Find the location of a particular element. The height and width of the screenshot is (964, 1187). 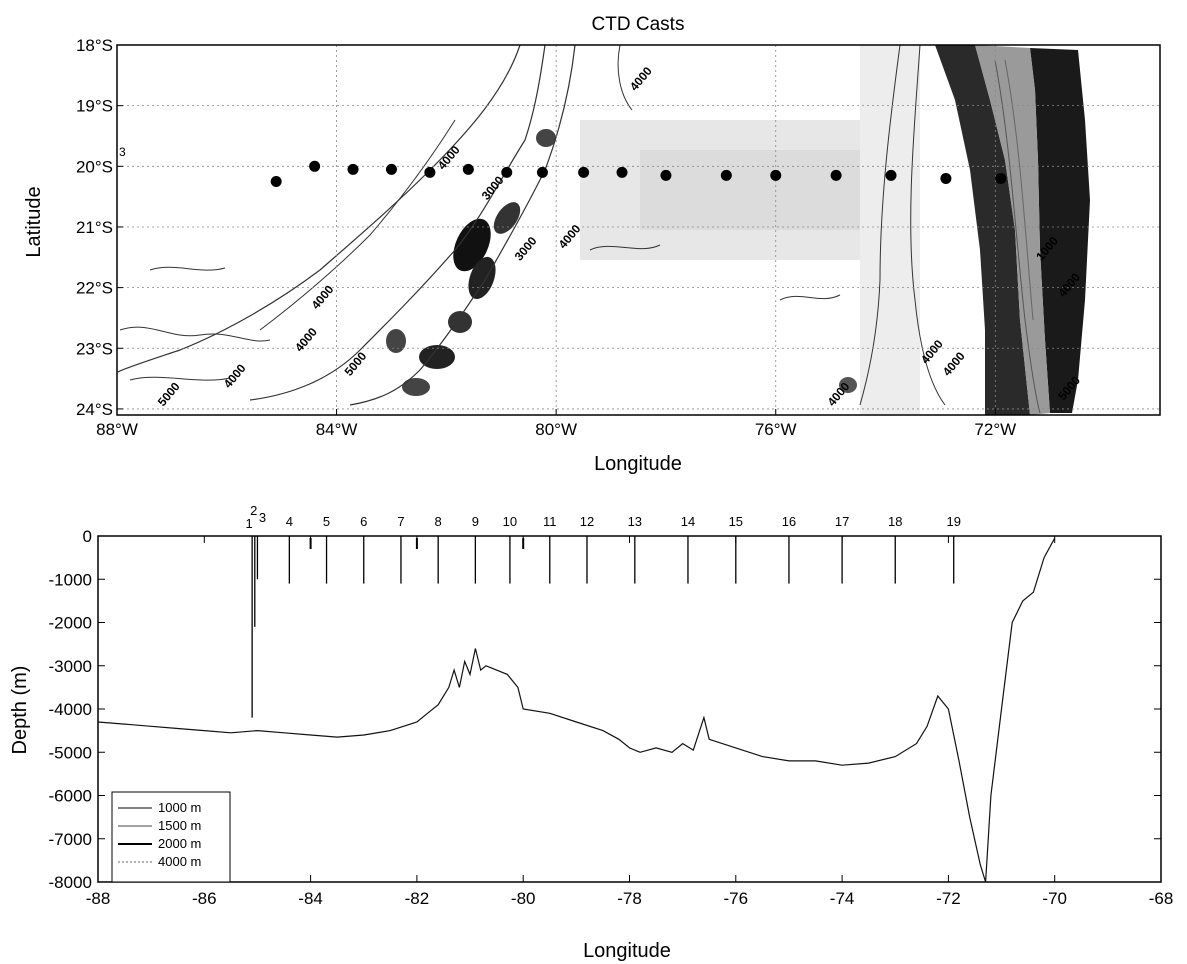

profile-x-tick-label: -80 is located at coordinates (523, 898).